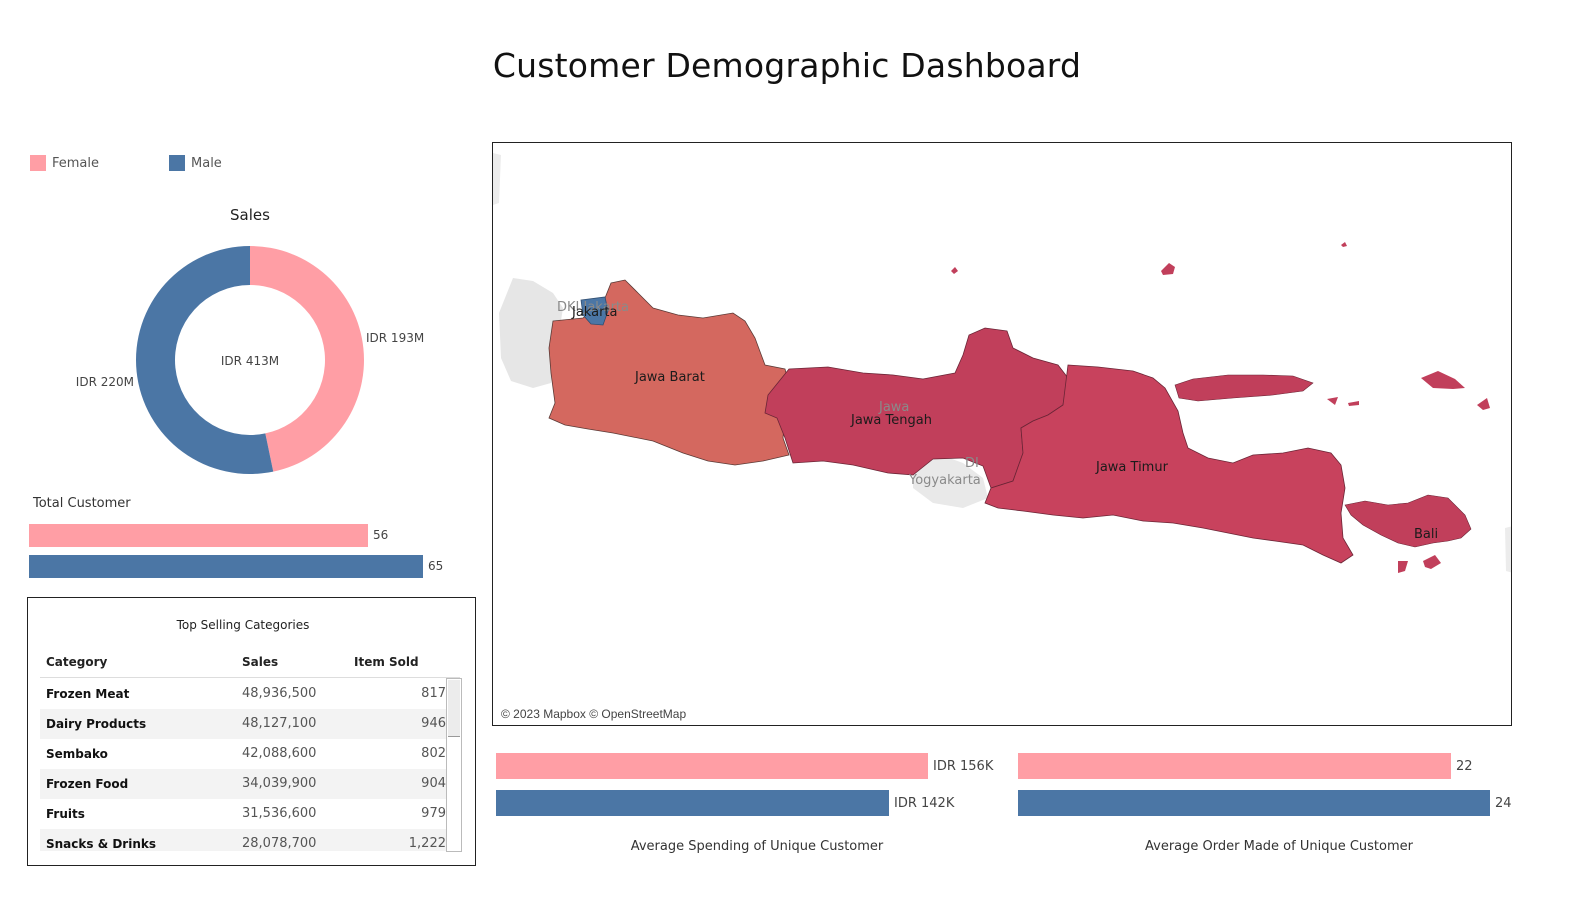 This screenshot has width=1574, height=899. I want to click on legend-swatch-female, so click(38, 163).